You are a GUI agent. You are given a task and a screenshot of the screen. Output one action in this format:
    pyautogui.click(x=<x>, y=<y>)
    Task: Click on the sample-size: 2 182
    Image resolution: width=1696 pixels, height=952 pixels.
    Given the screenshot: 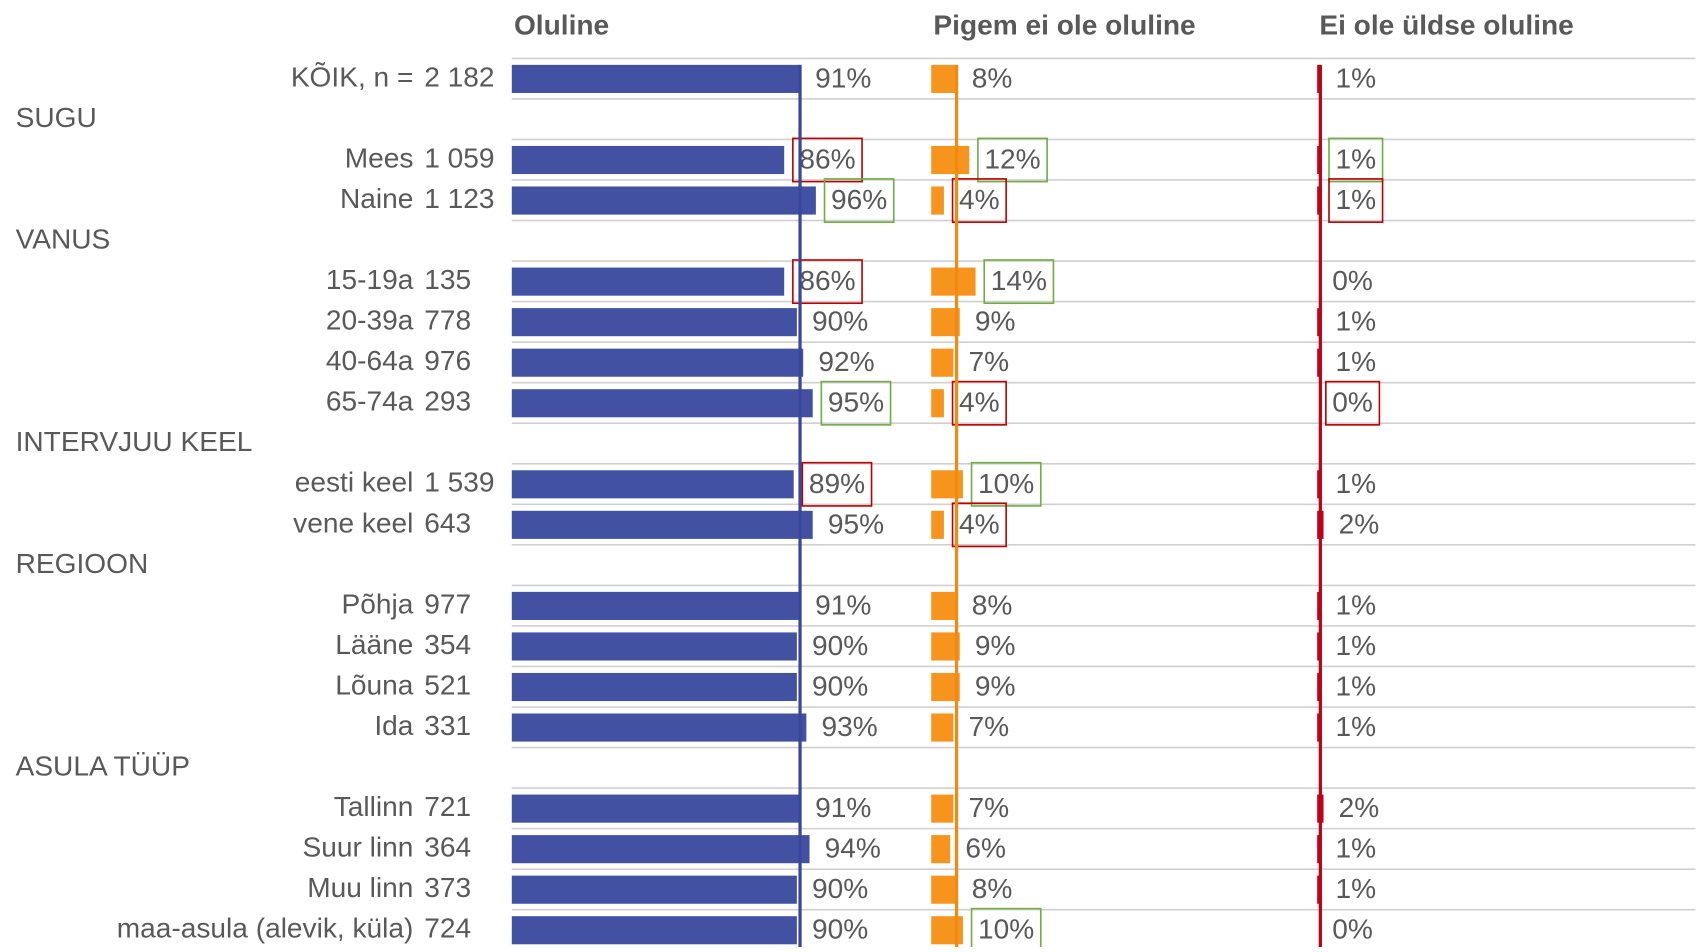 What is the action you would take?
    pyautogui.click(x=459, y=76)
    